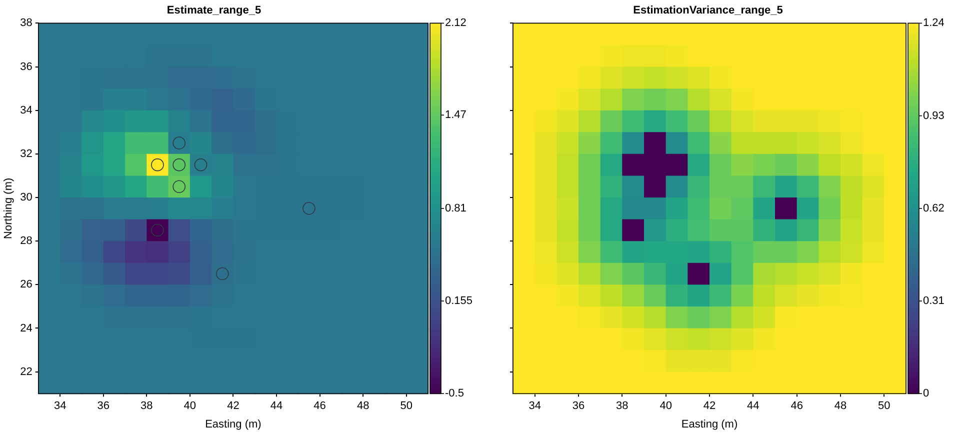 The image size is (956, 433). I want to click on color-bar-label: 0.81, so click(455, 208).